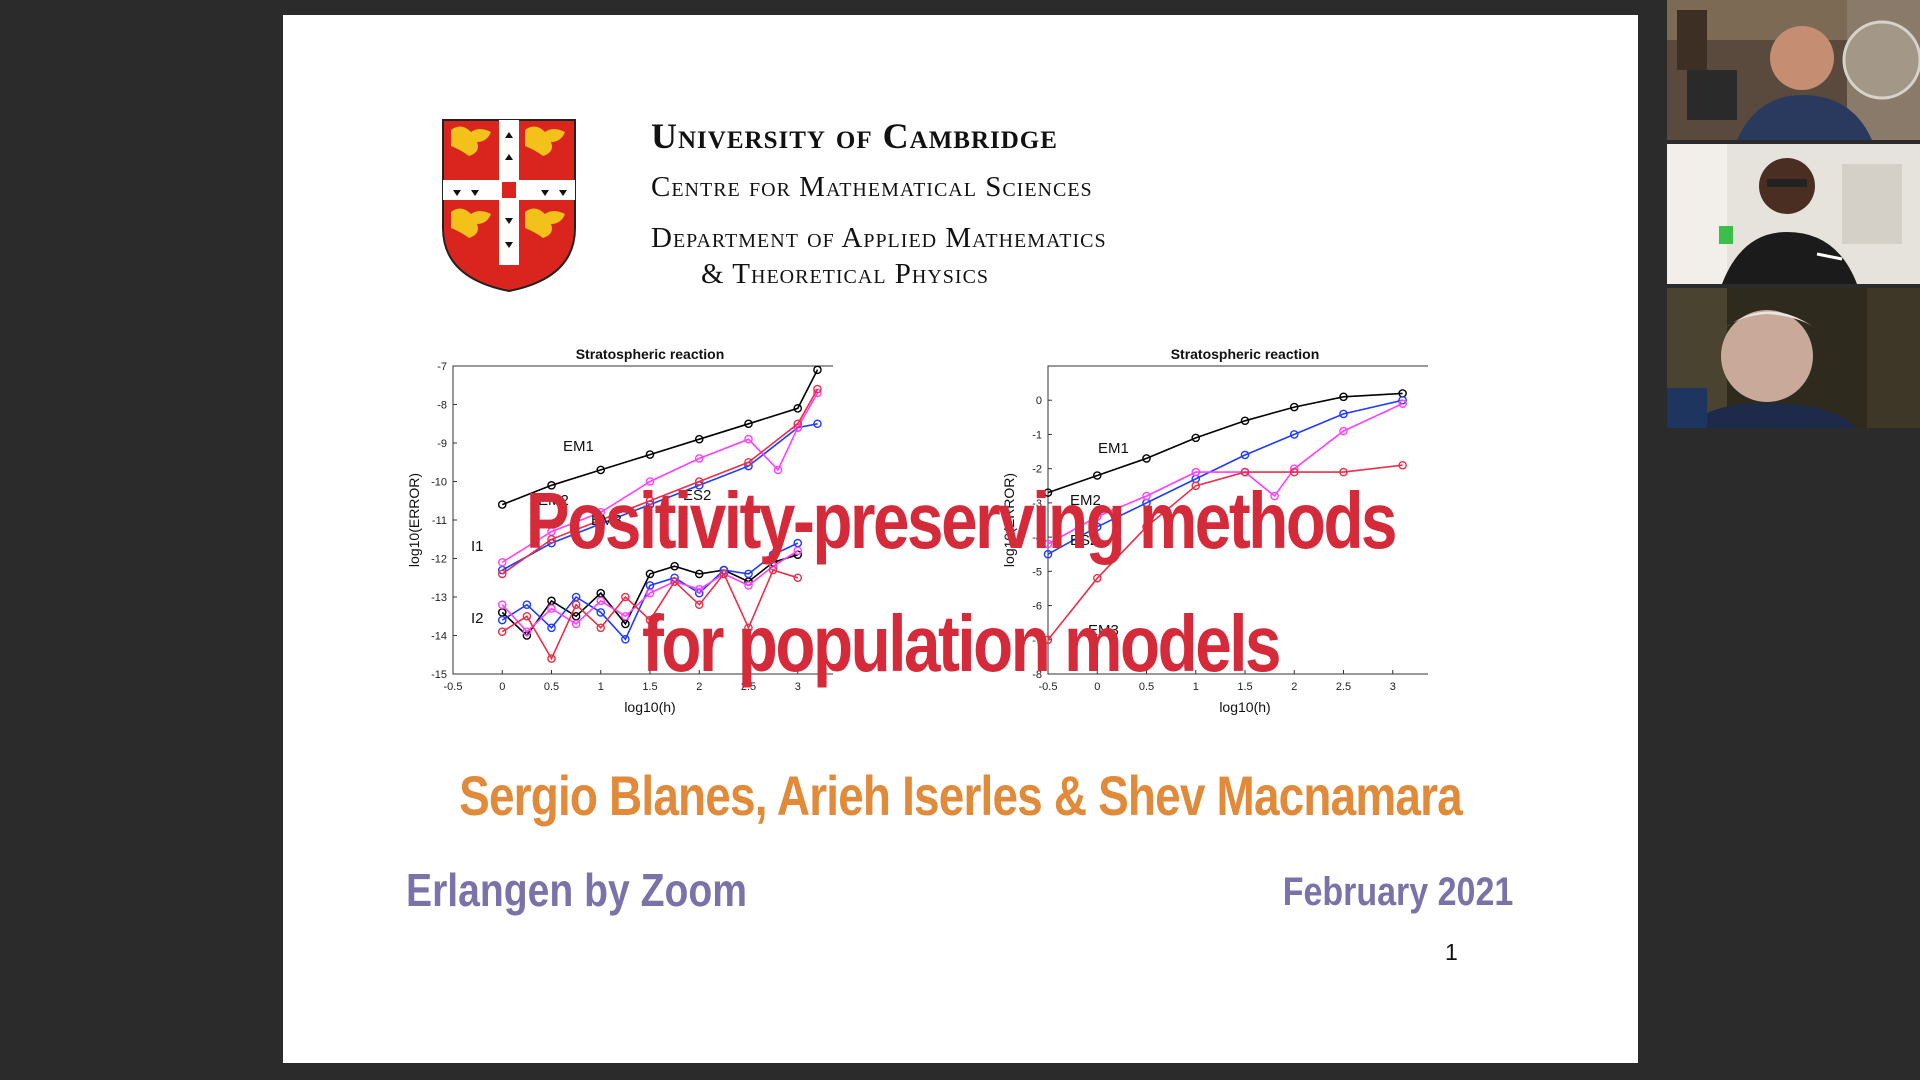 The image size is (1920, 1080). What do you see at coordinates (1037, 607) in the screenshot?
I see `y-tick-label: -6` at bounding box center [1037, 607].